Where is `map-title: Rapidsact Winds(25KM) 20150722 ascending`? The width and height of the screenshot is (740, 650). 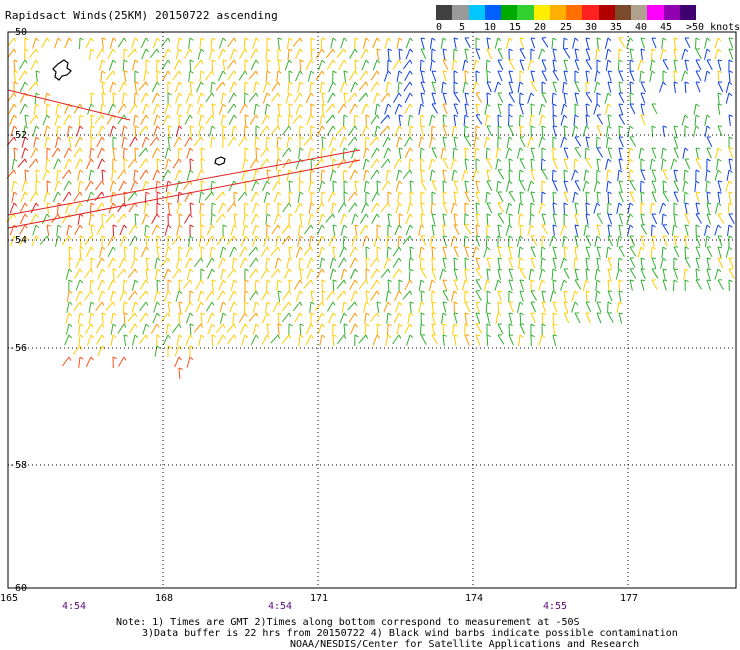
map-title: Rapidsact Winds(25KM) 20150722 ascending is located at coordinates (141, 15).